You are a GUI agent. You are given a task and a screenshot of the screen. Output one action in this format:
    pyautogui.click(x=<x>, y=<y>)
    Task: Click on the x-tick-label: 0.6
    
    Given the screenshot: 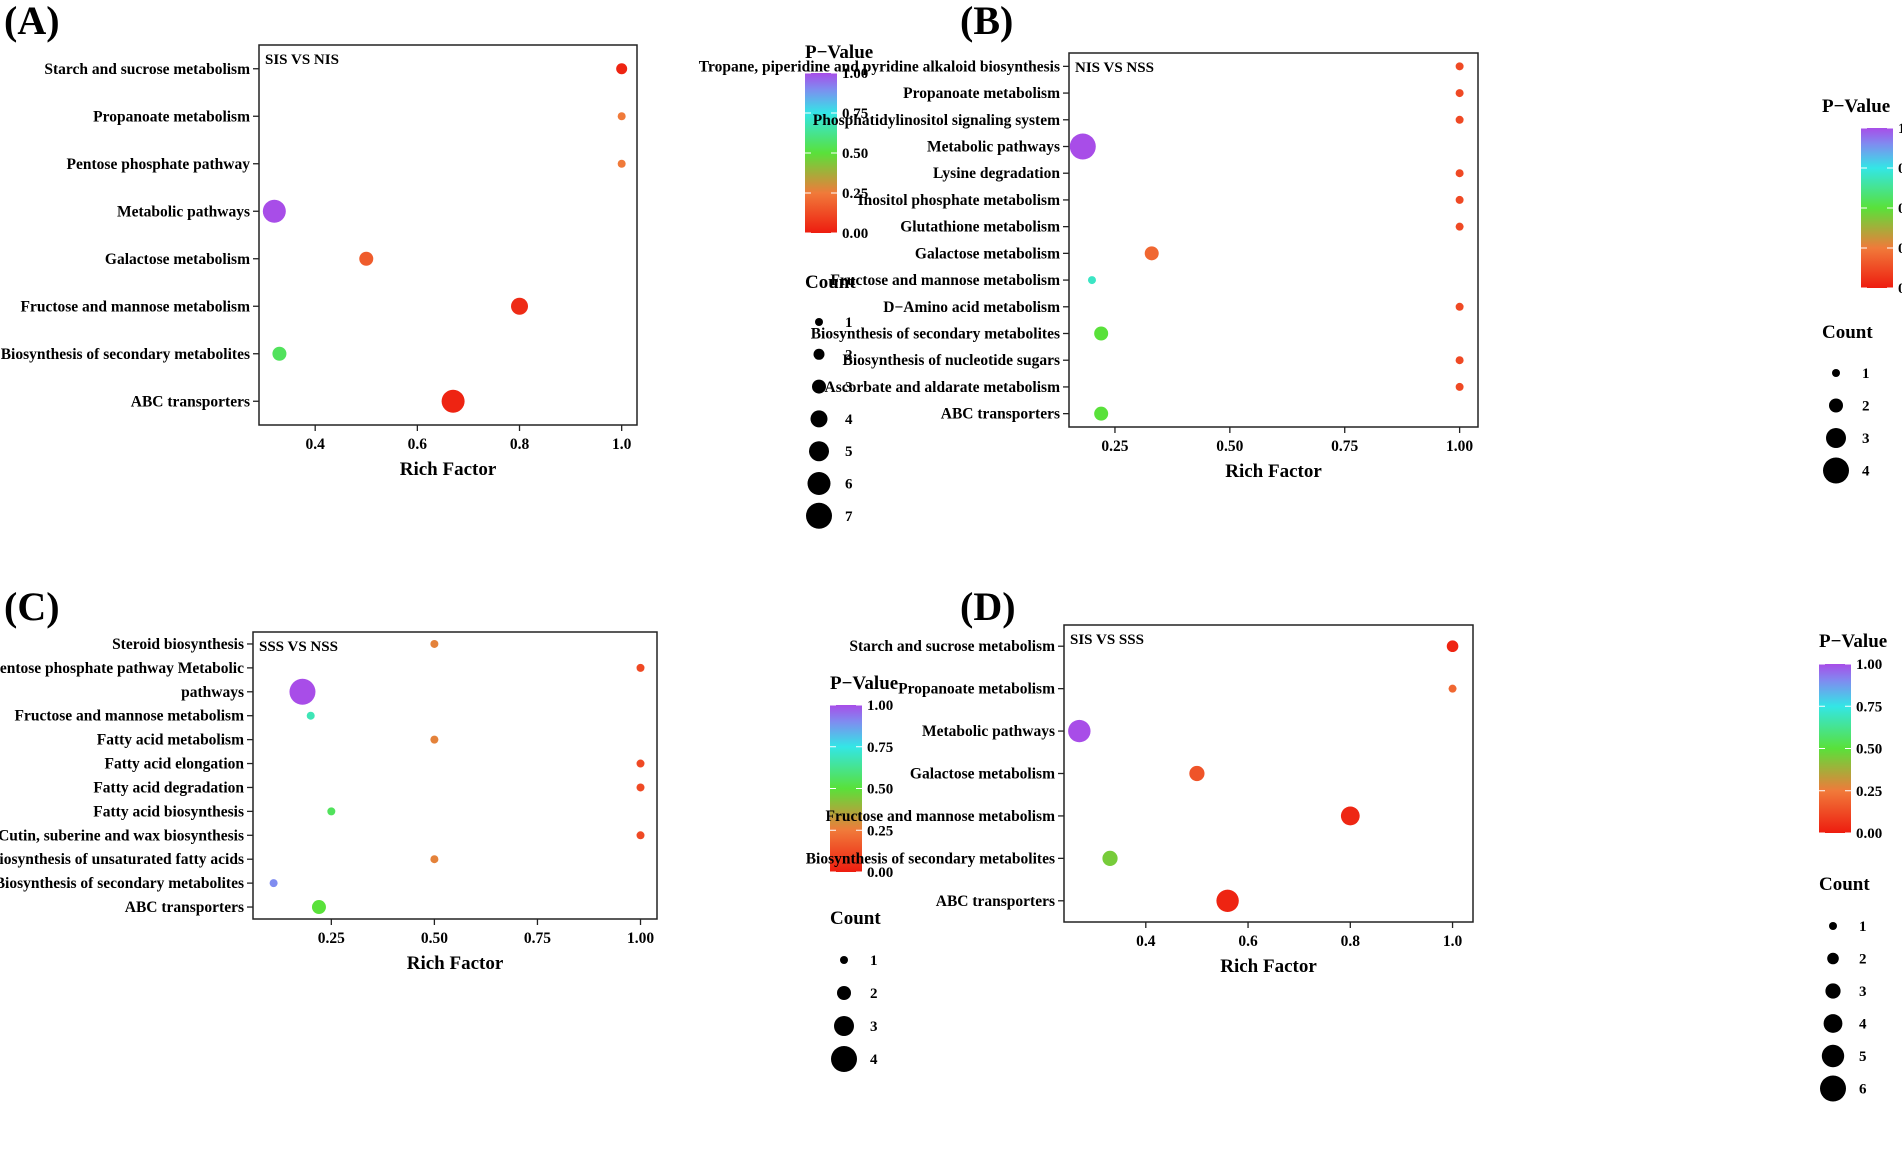 What is the action you would take?
    pyautogui.click(x=1248, y=941)
    